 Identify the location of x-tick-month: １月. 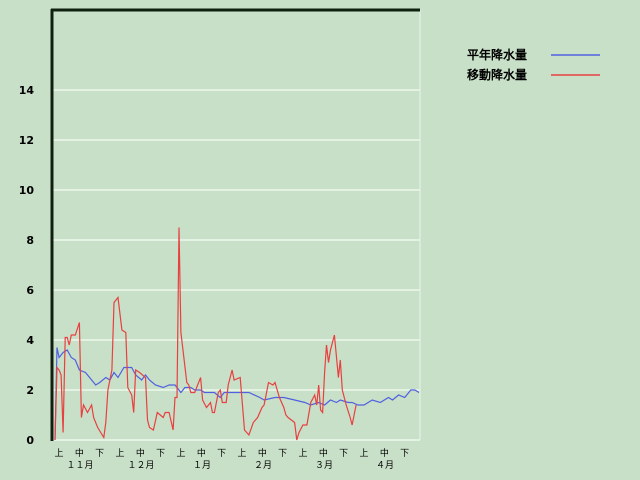
(202, 465).